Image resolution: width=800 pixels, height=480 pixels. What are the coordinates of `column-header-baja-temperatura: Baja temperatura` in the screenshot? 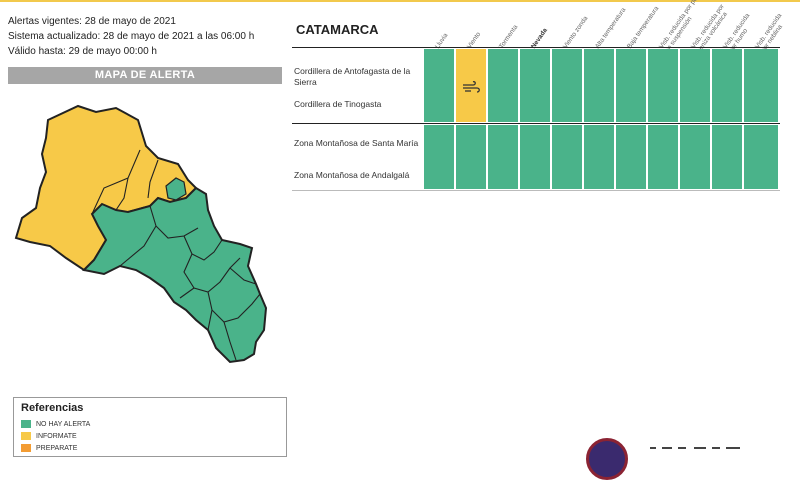 It's located at (643, 28).